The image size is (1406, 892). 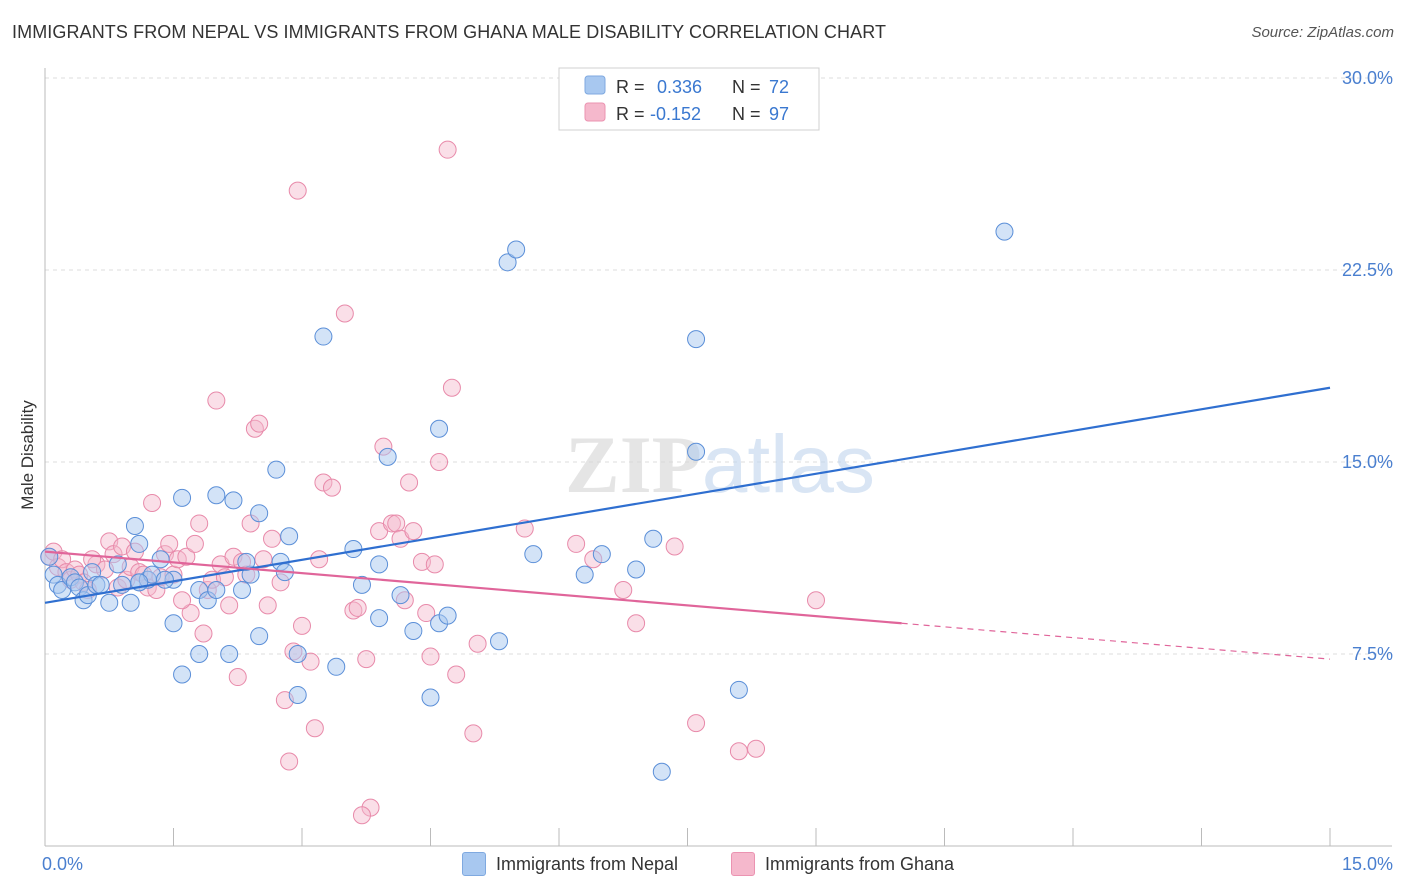 I want to click on ghana-trend-extension, so click(x=1116, y=641).